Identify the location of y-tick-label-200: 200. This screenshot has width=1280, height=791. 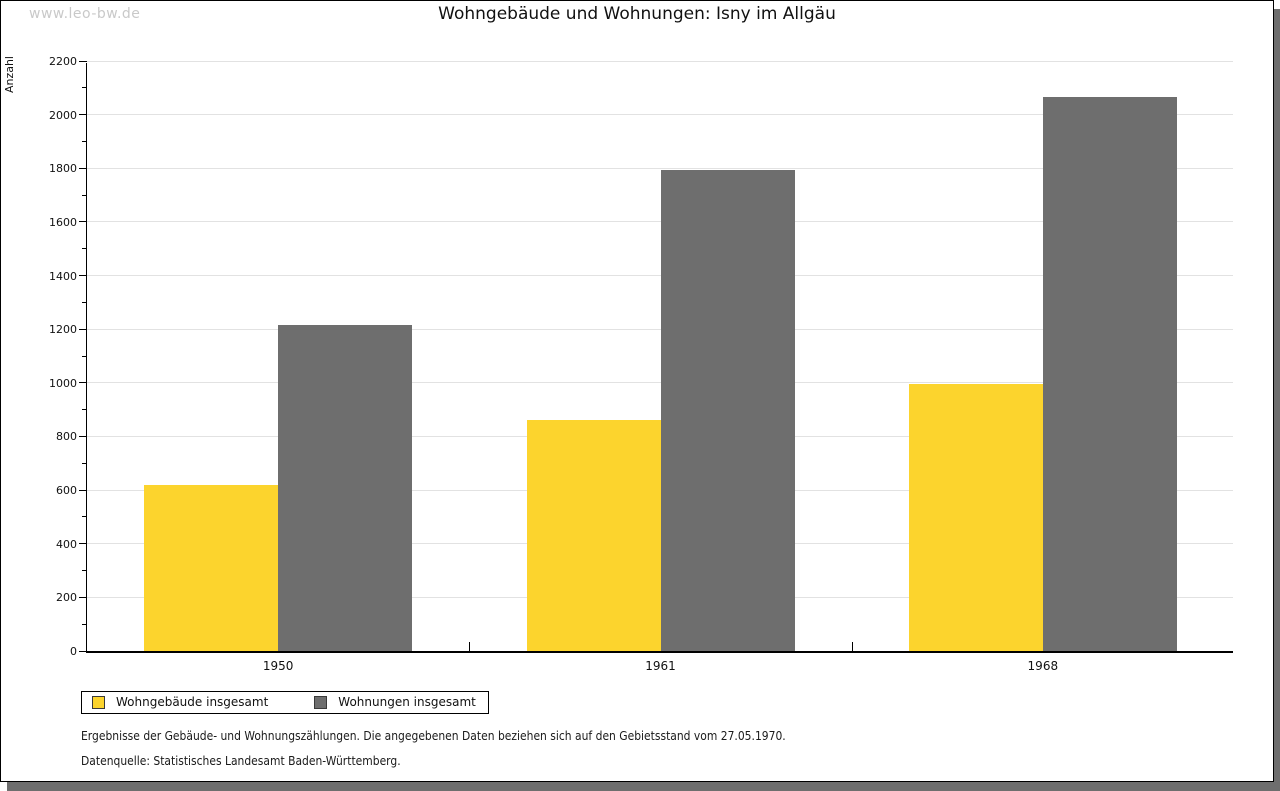
(66, 598).